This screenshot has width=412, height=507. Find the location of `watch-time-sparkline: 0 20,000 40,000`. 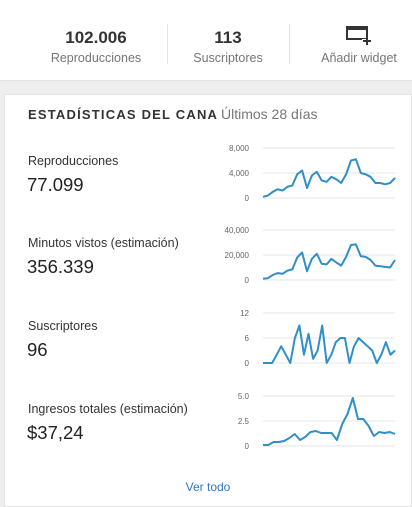

watch-time-sparkline: 0 20,000 40,000 is located at coordinates (310, 255).